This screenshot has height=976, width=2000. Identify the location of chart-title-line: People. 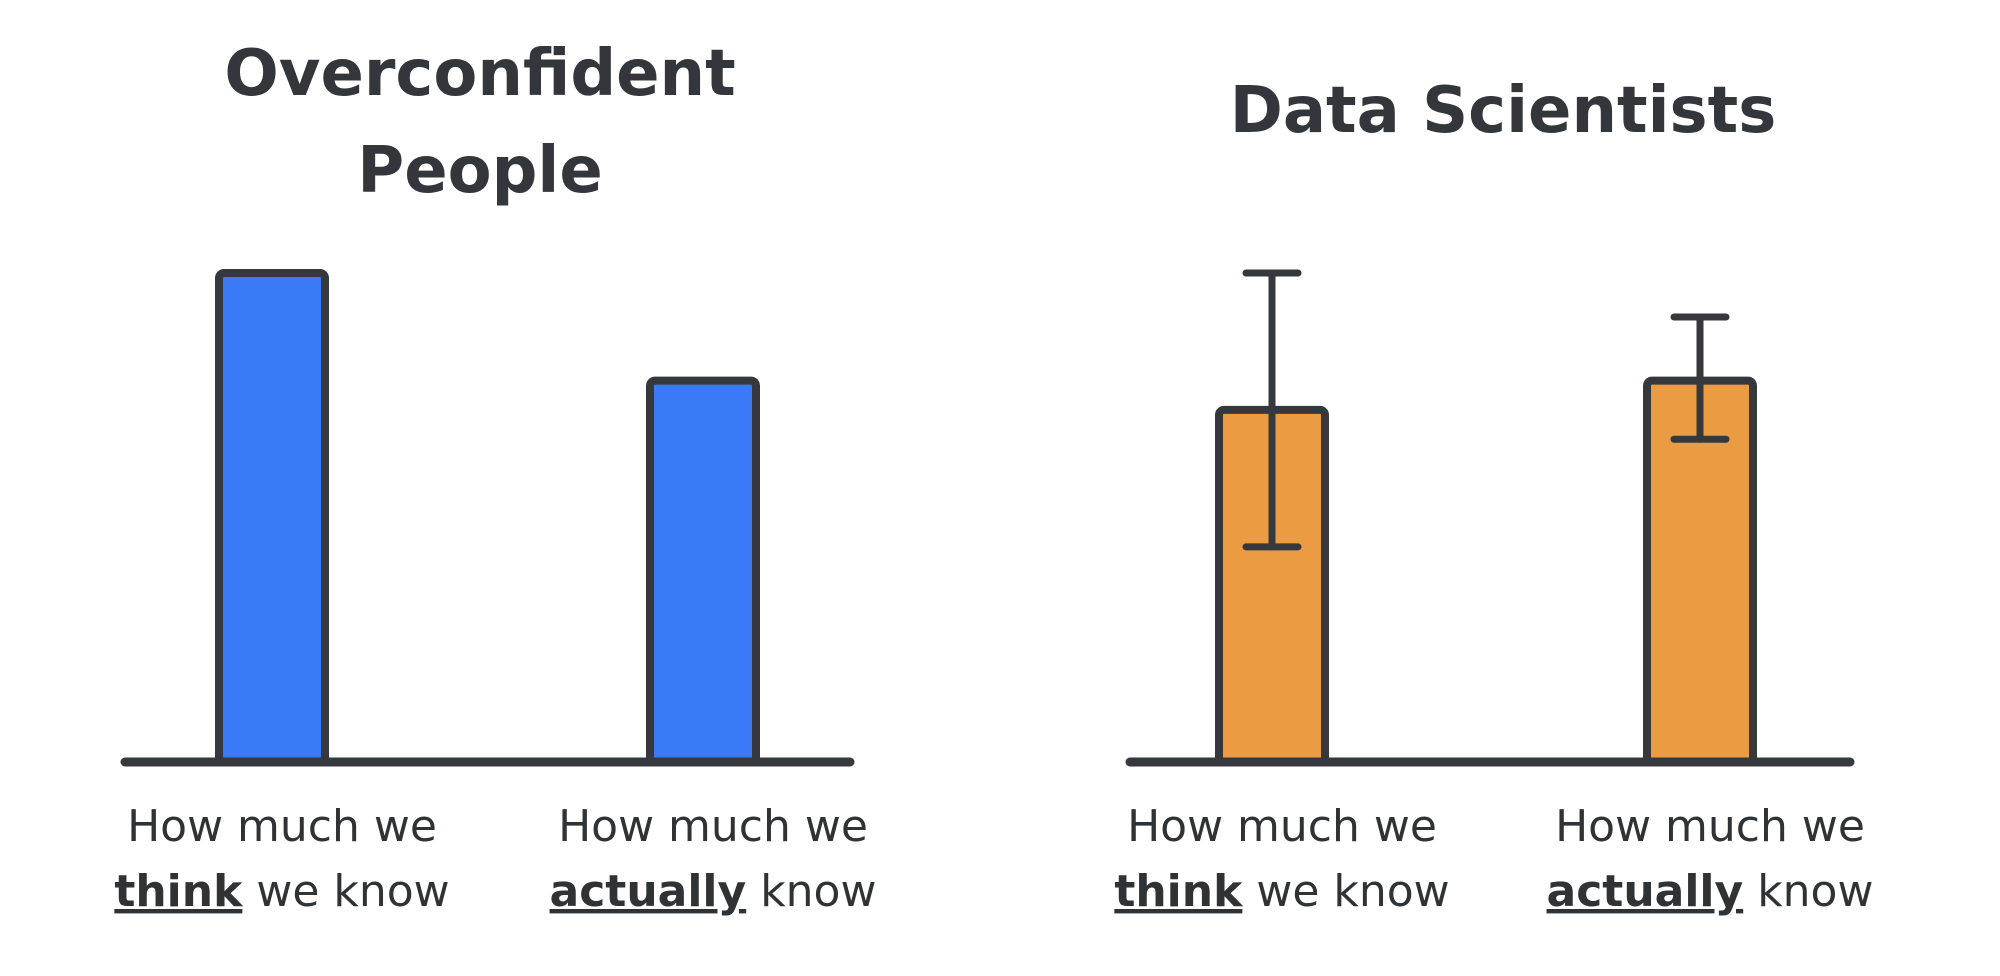
(479, 171).